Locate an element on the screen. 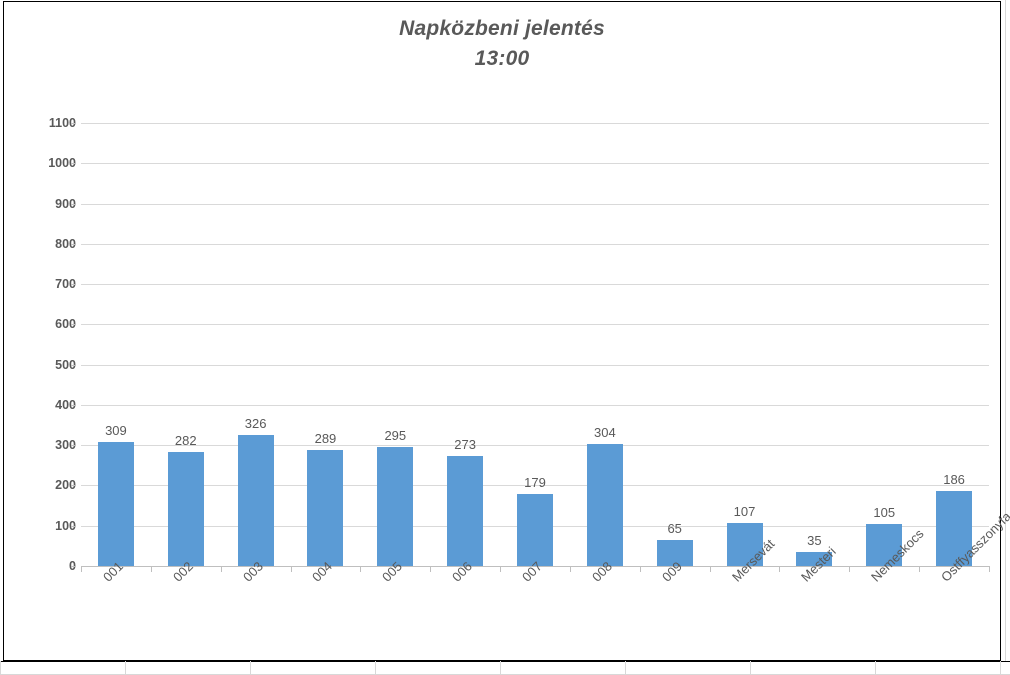 This screenshot has height=675, width=1010. bar-value-label: 179 is located at coordinates (535, 482).